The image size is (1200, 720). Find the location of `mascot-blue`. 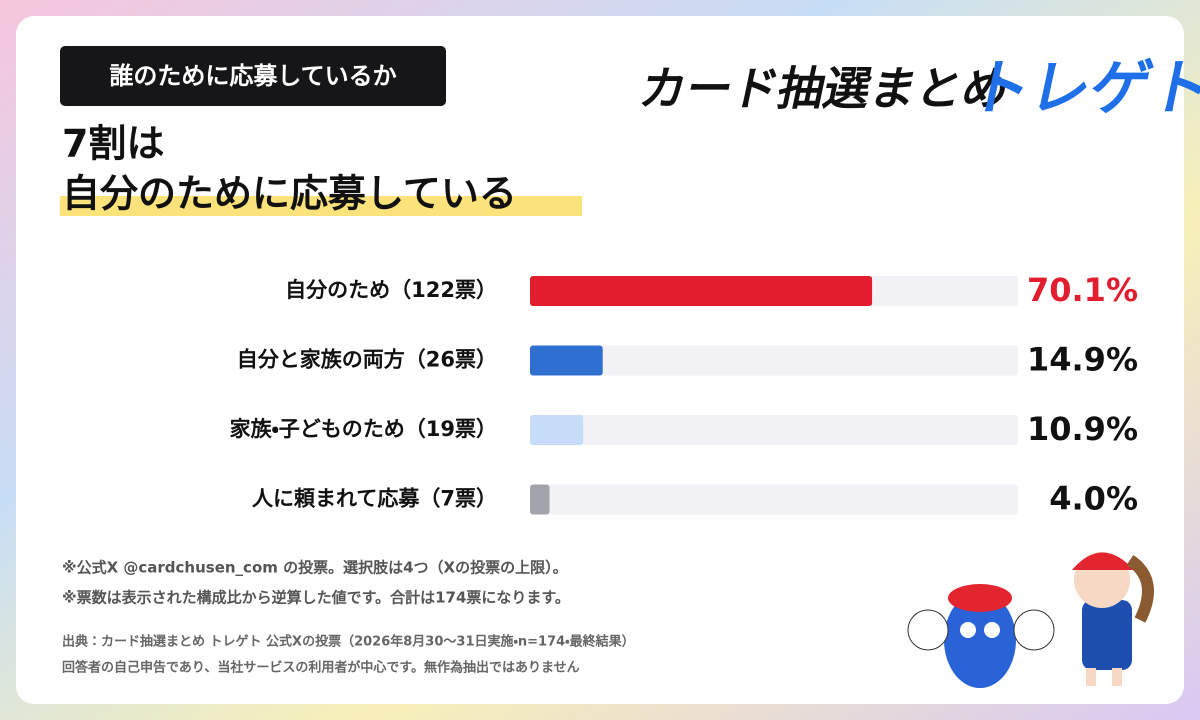

mascot-blue is located at coordinates (981, 636).